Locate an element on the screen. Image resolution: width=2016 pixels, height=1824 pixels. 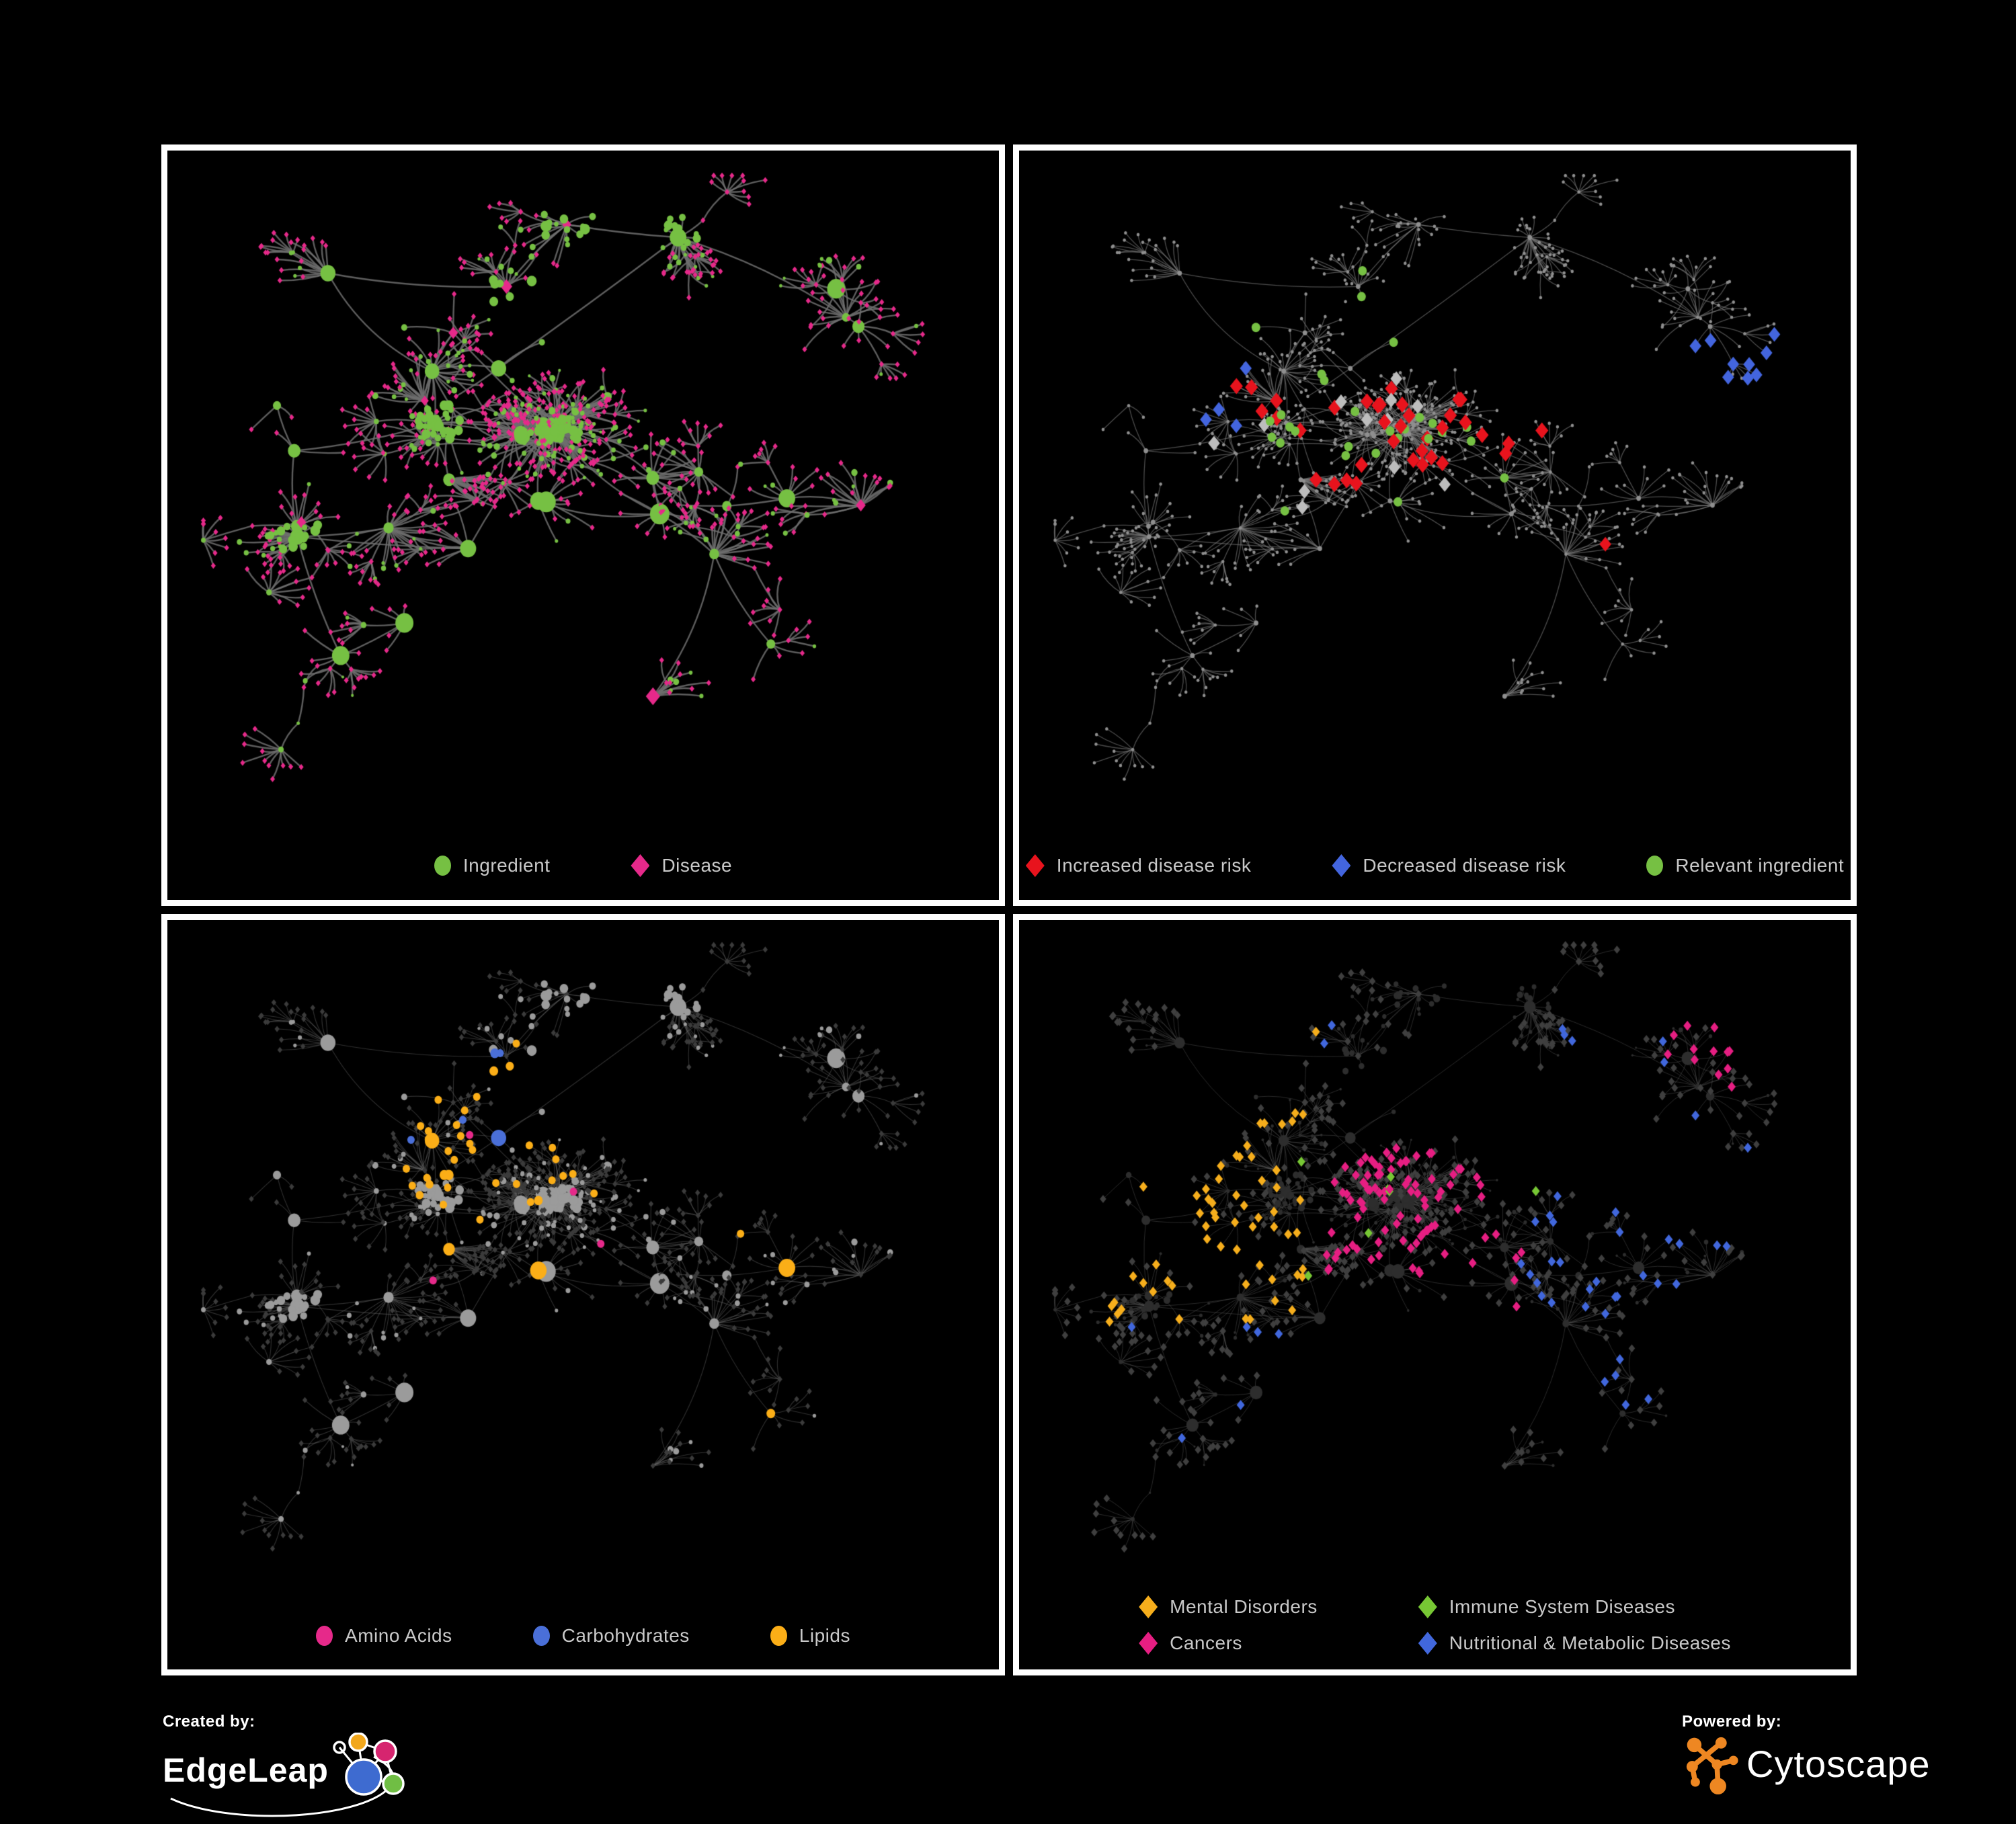
legend-item-disease: Disease is located at coordinates (681, 865).